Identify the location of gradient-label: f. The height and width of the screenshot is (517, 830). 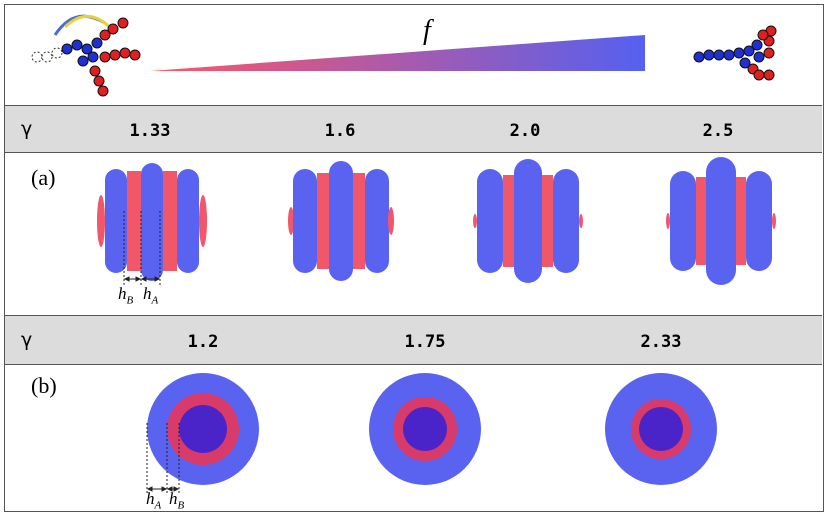
(427, 30).